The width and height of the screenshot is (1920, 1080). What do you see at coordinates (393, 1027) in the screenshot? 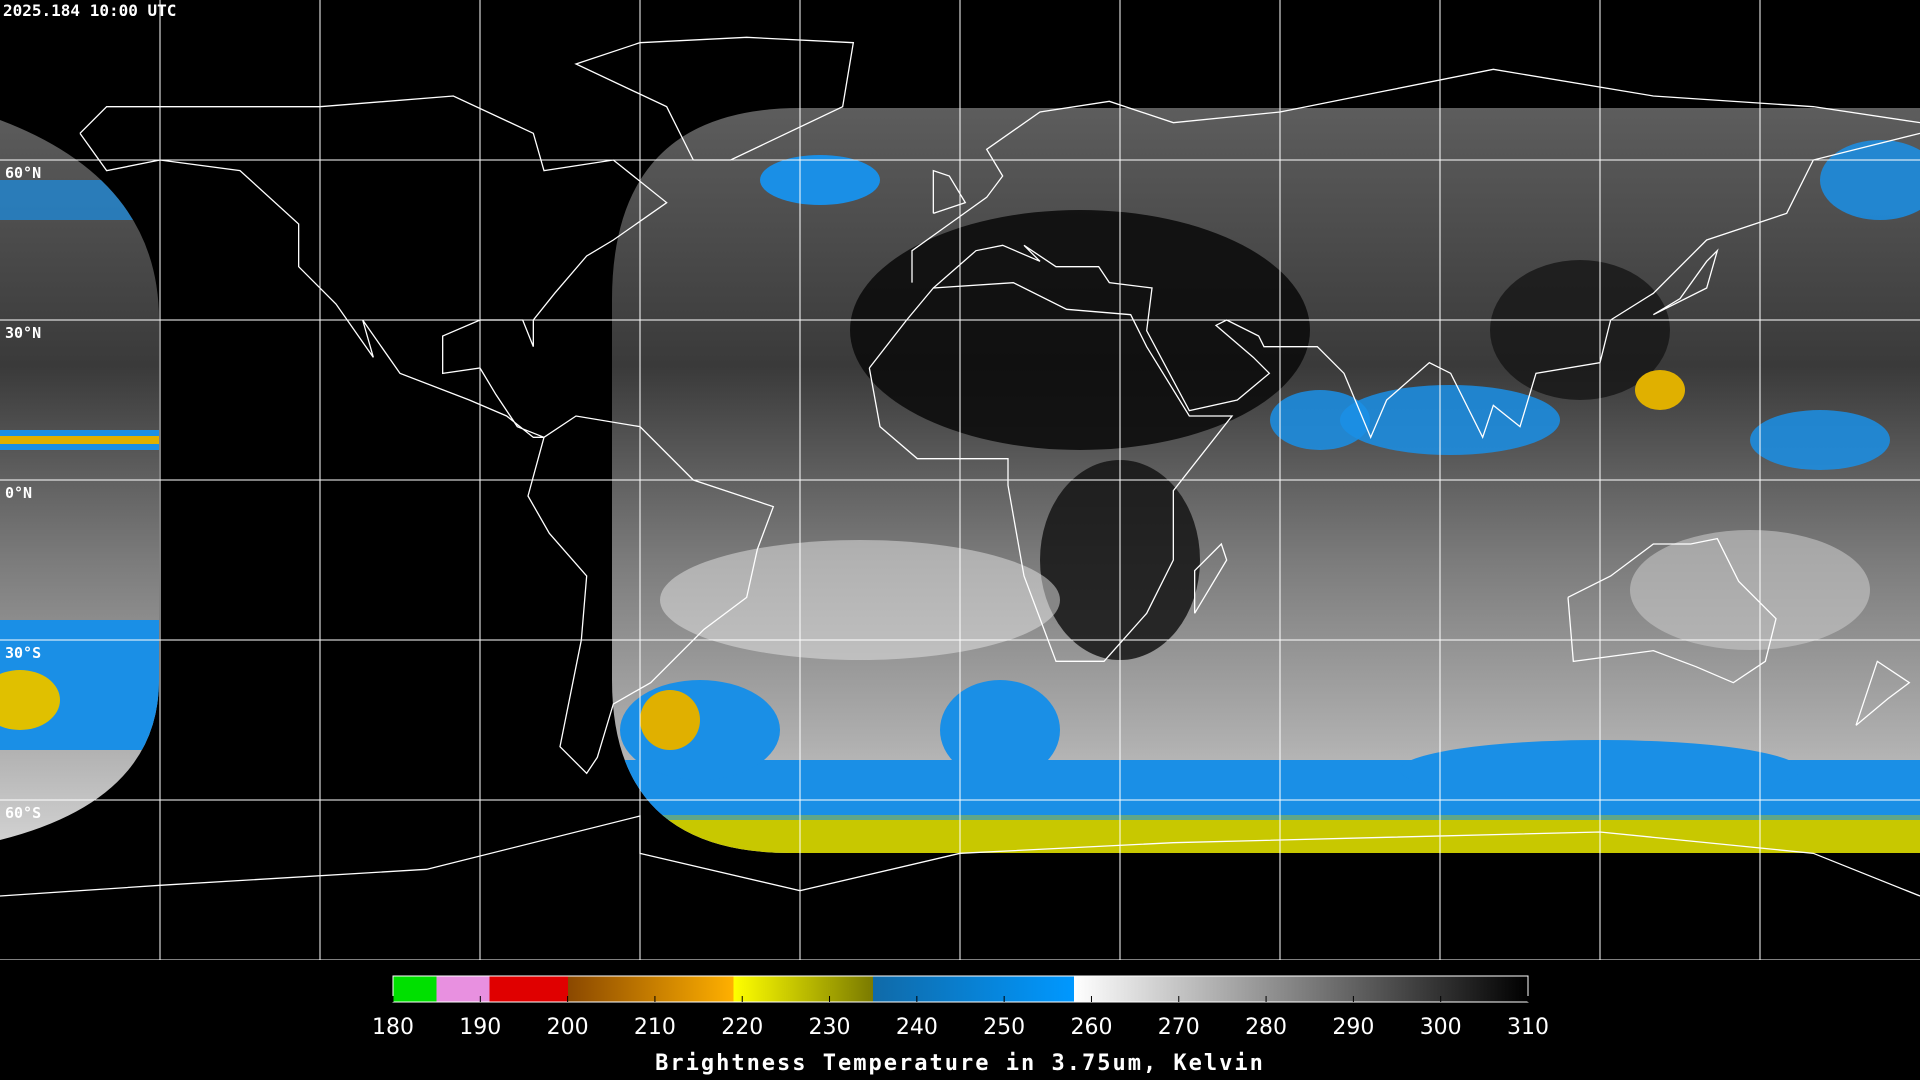
I see `colorbar-tick-label: 180` at bounding box center [393, 1027].